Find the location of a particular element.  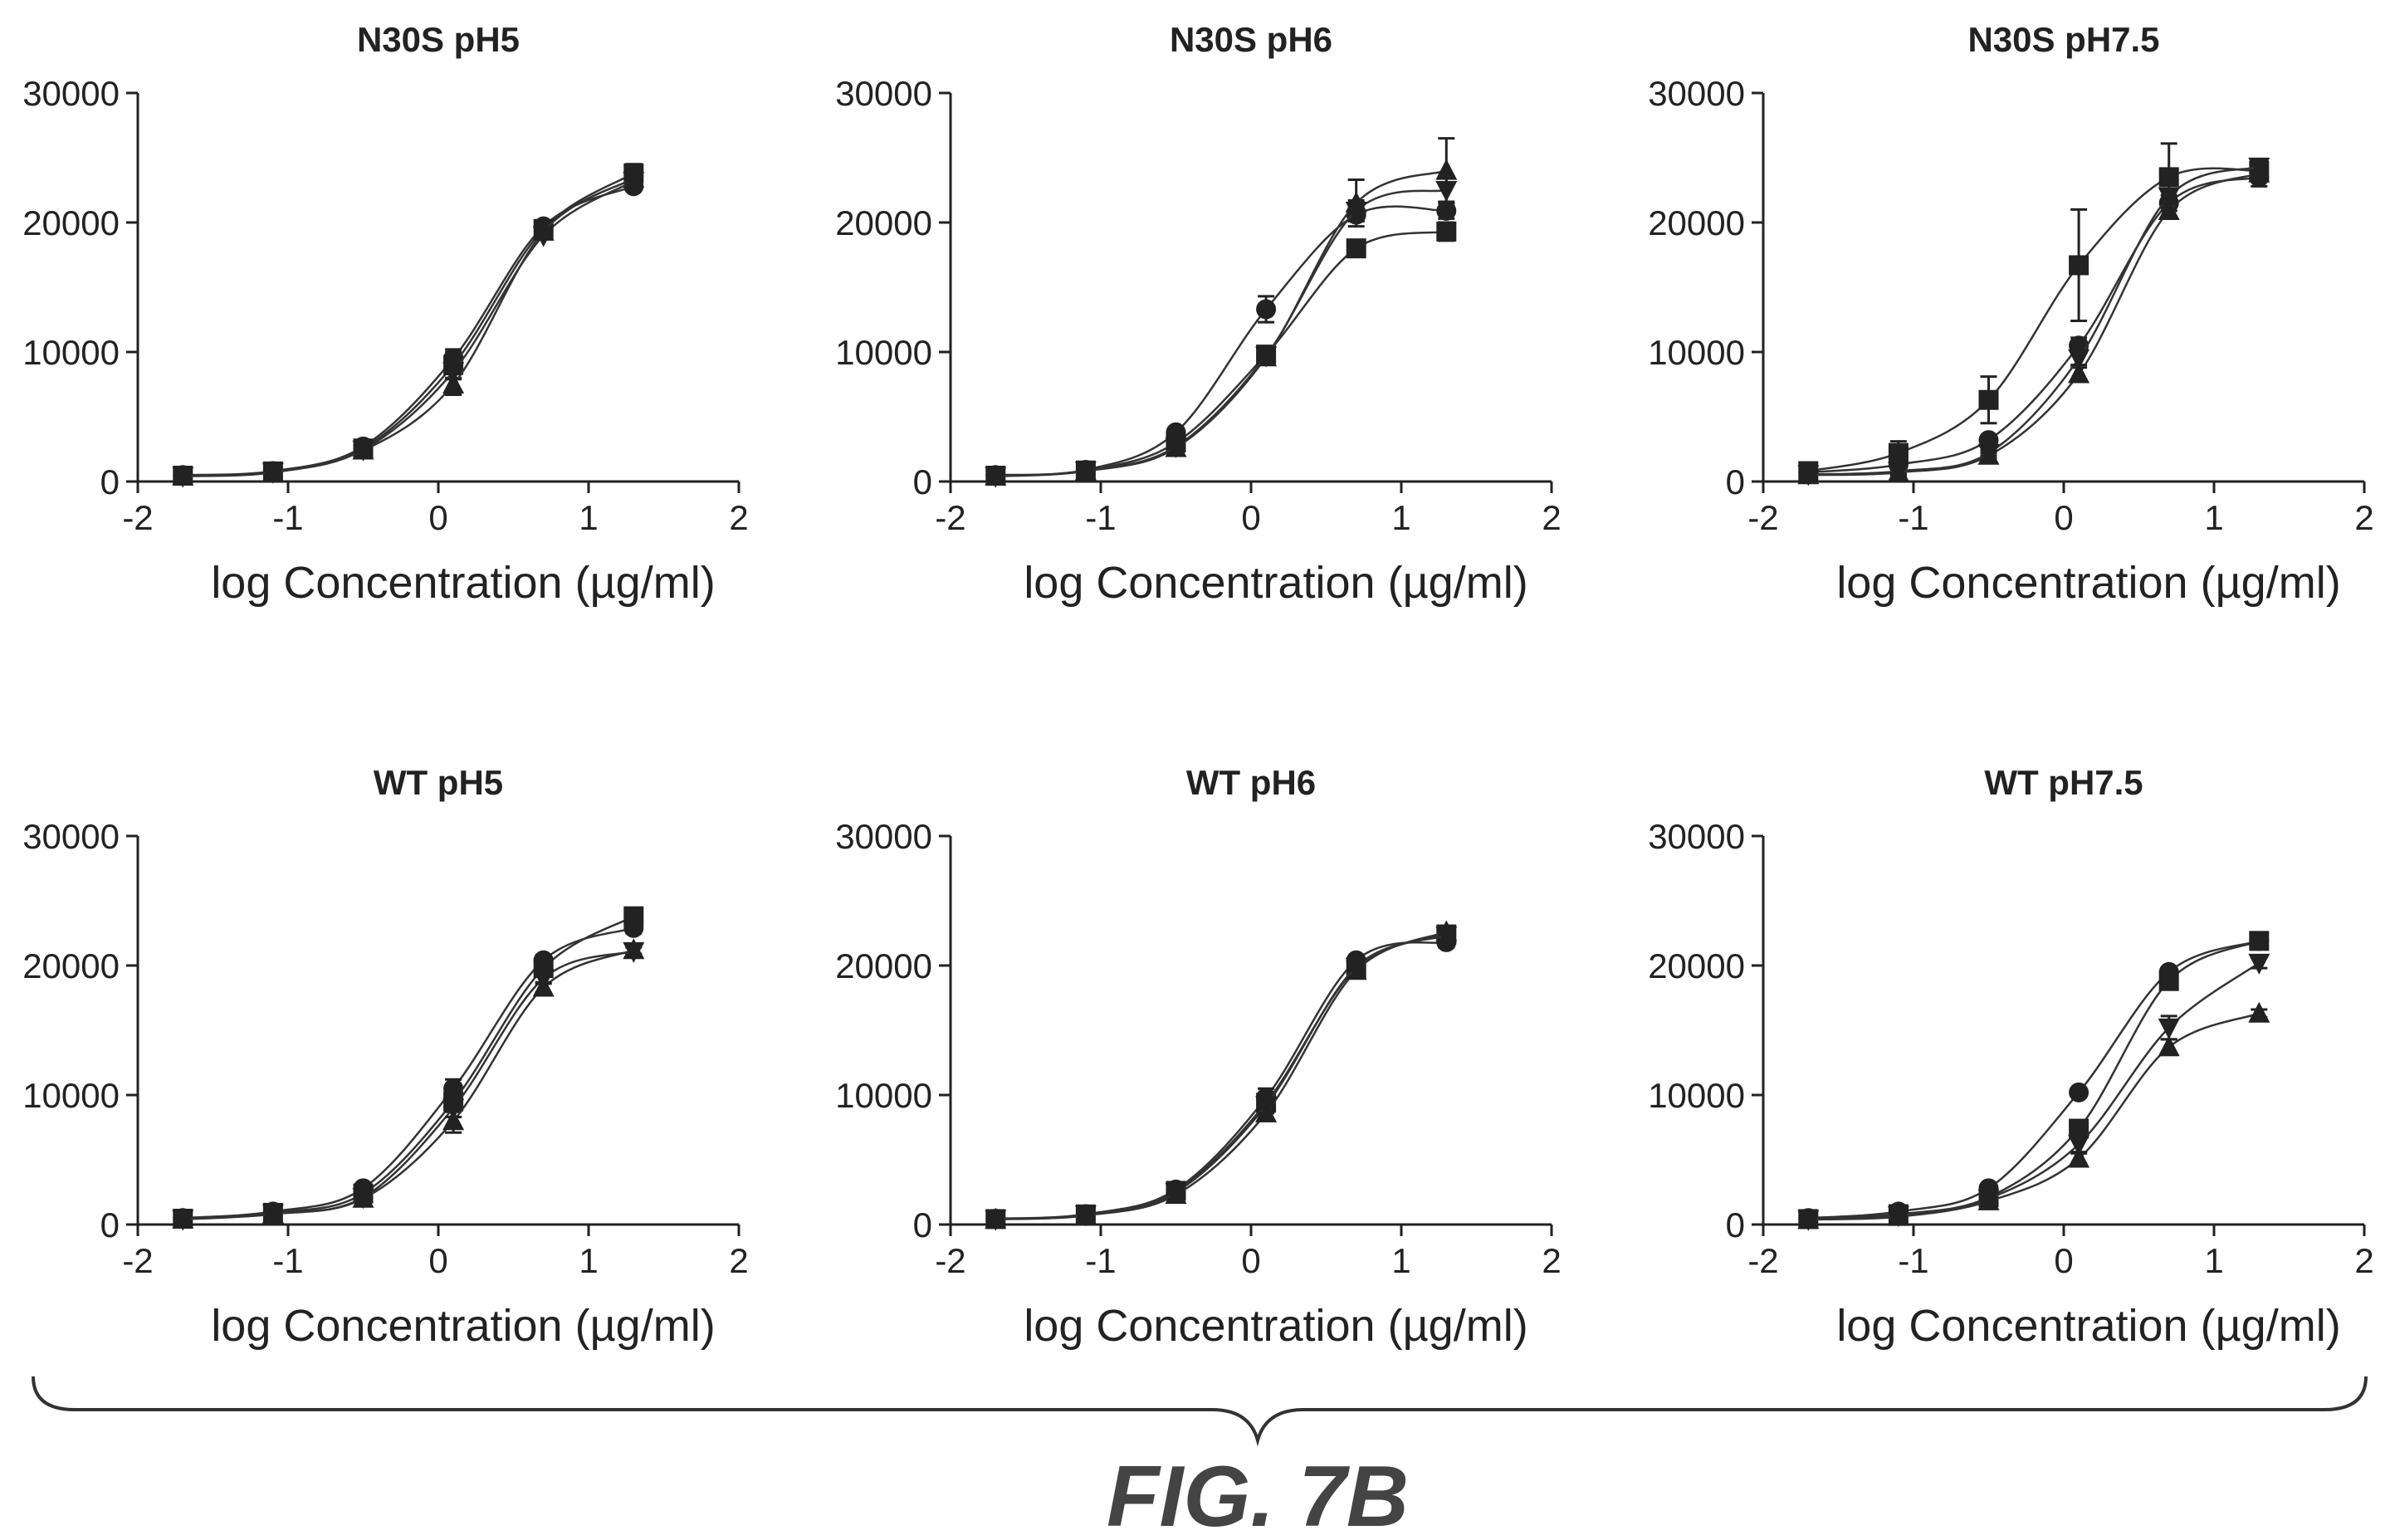

panel-title: WT pH5 is located at coordinates (438, 783).